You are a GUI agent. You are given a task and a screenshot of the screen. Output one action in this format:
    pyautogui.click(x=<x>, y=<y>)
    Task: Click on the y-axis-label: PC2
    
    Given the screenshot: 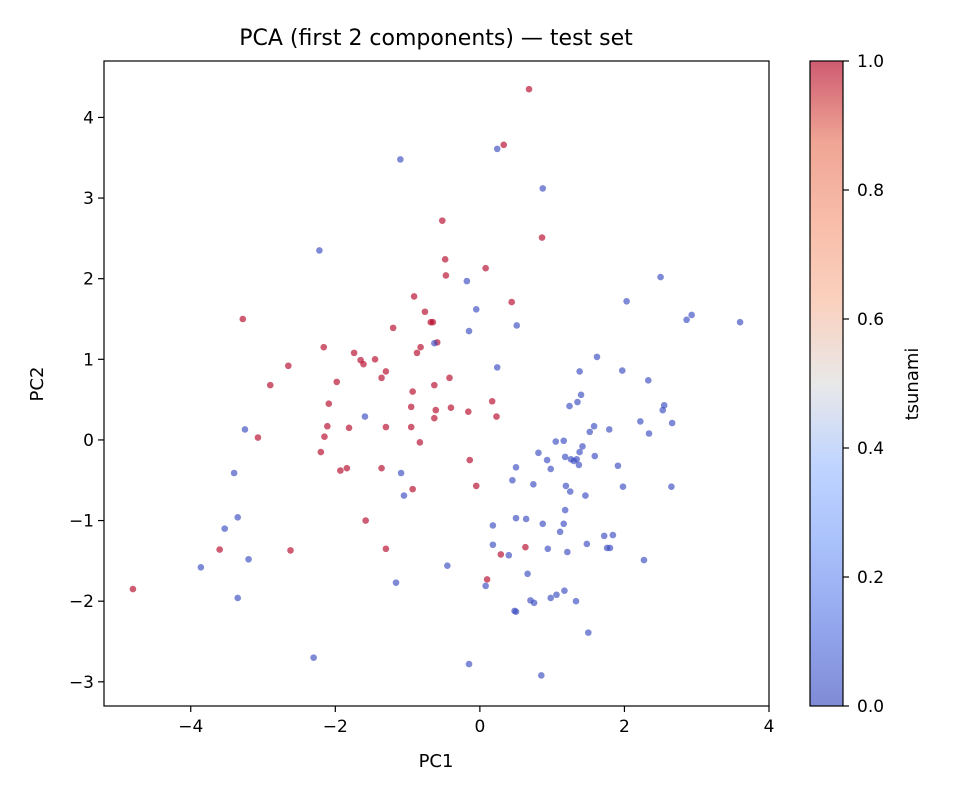 What is the action you would take?
    pyautogui.click(x=37, y=384)
    